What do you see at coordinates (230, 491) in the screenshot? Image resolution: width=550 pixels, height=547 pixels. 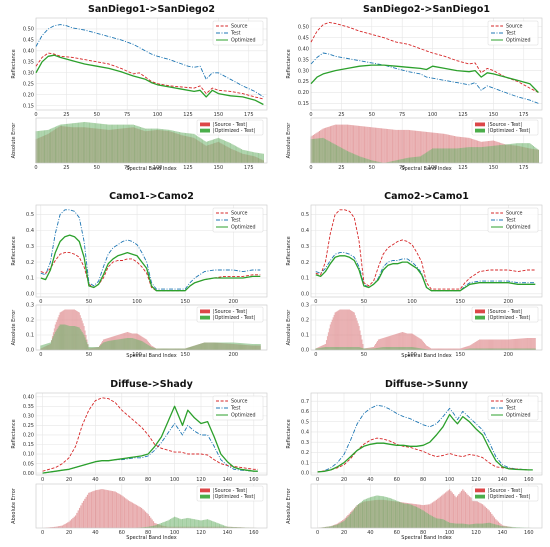 I see `error-legend-label: |Source - Test|` at bounding box center [230, 491].